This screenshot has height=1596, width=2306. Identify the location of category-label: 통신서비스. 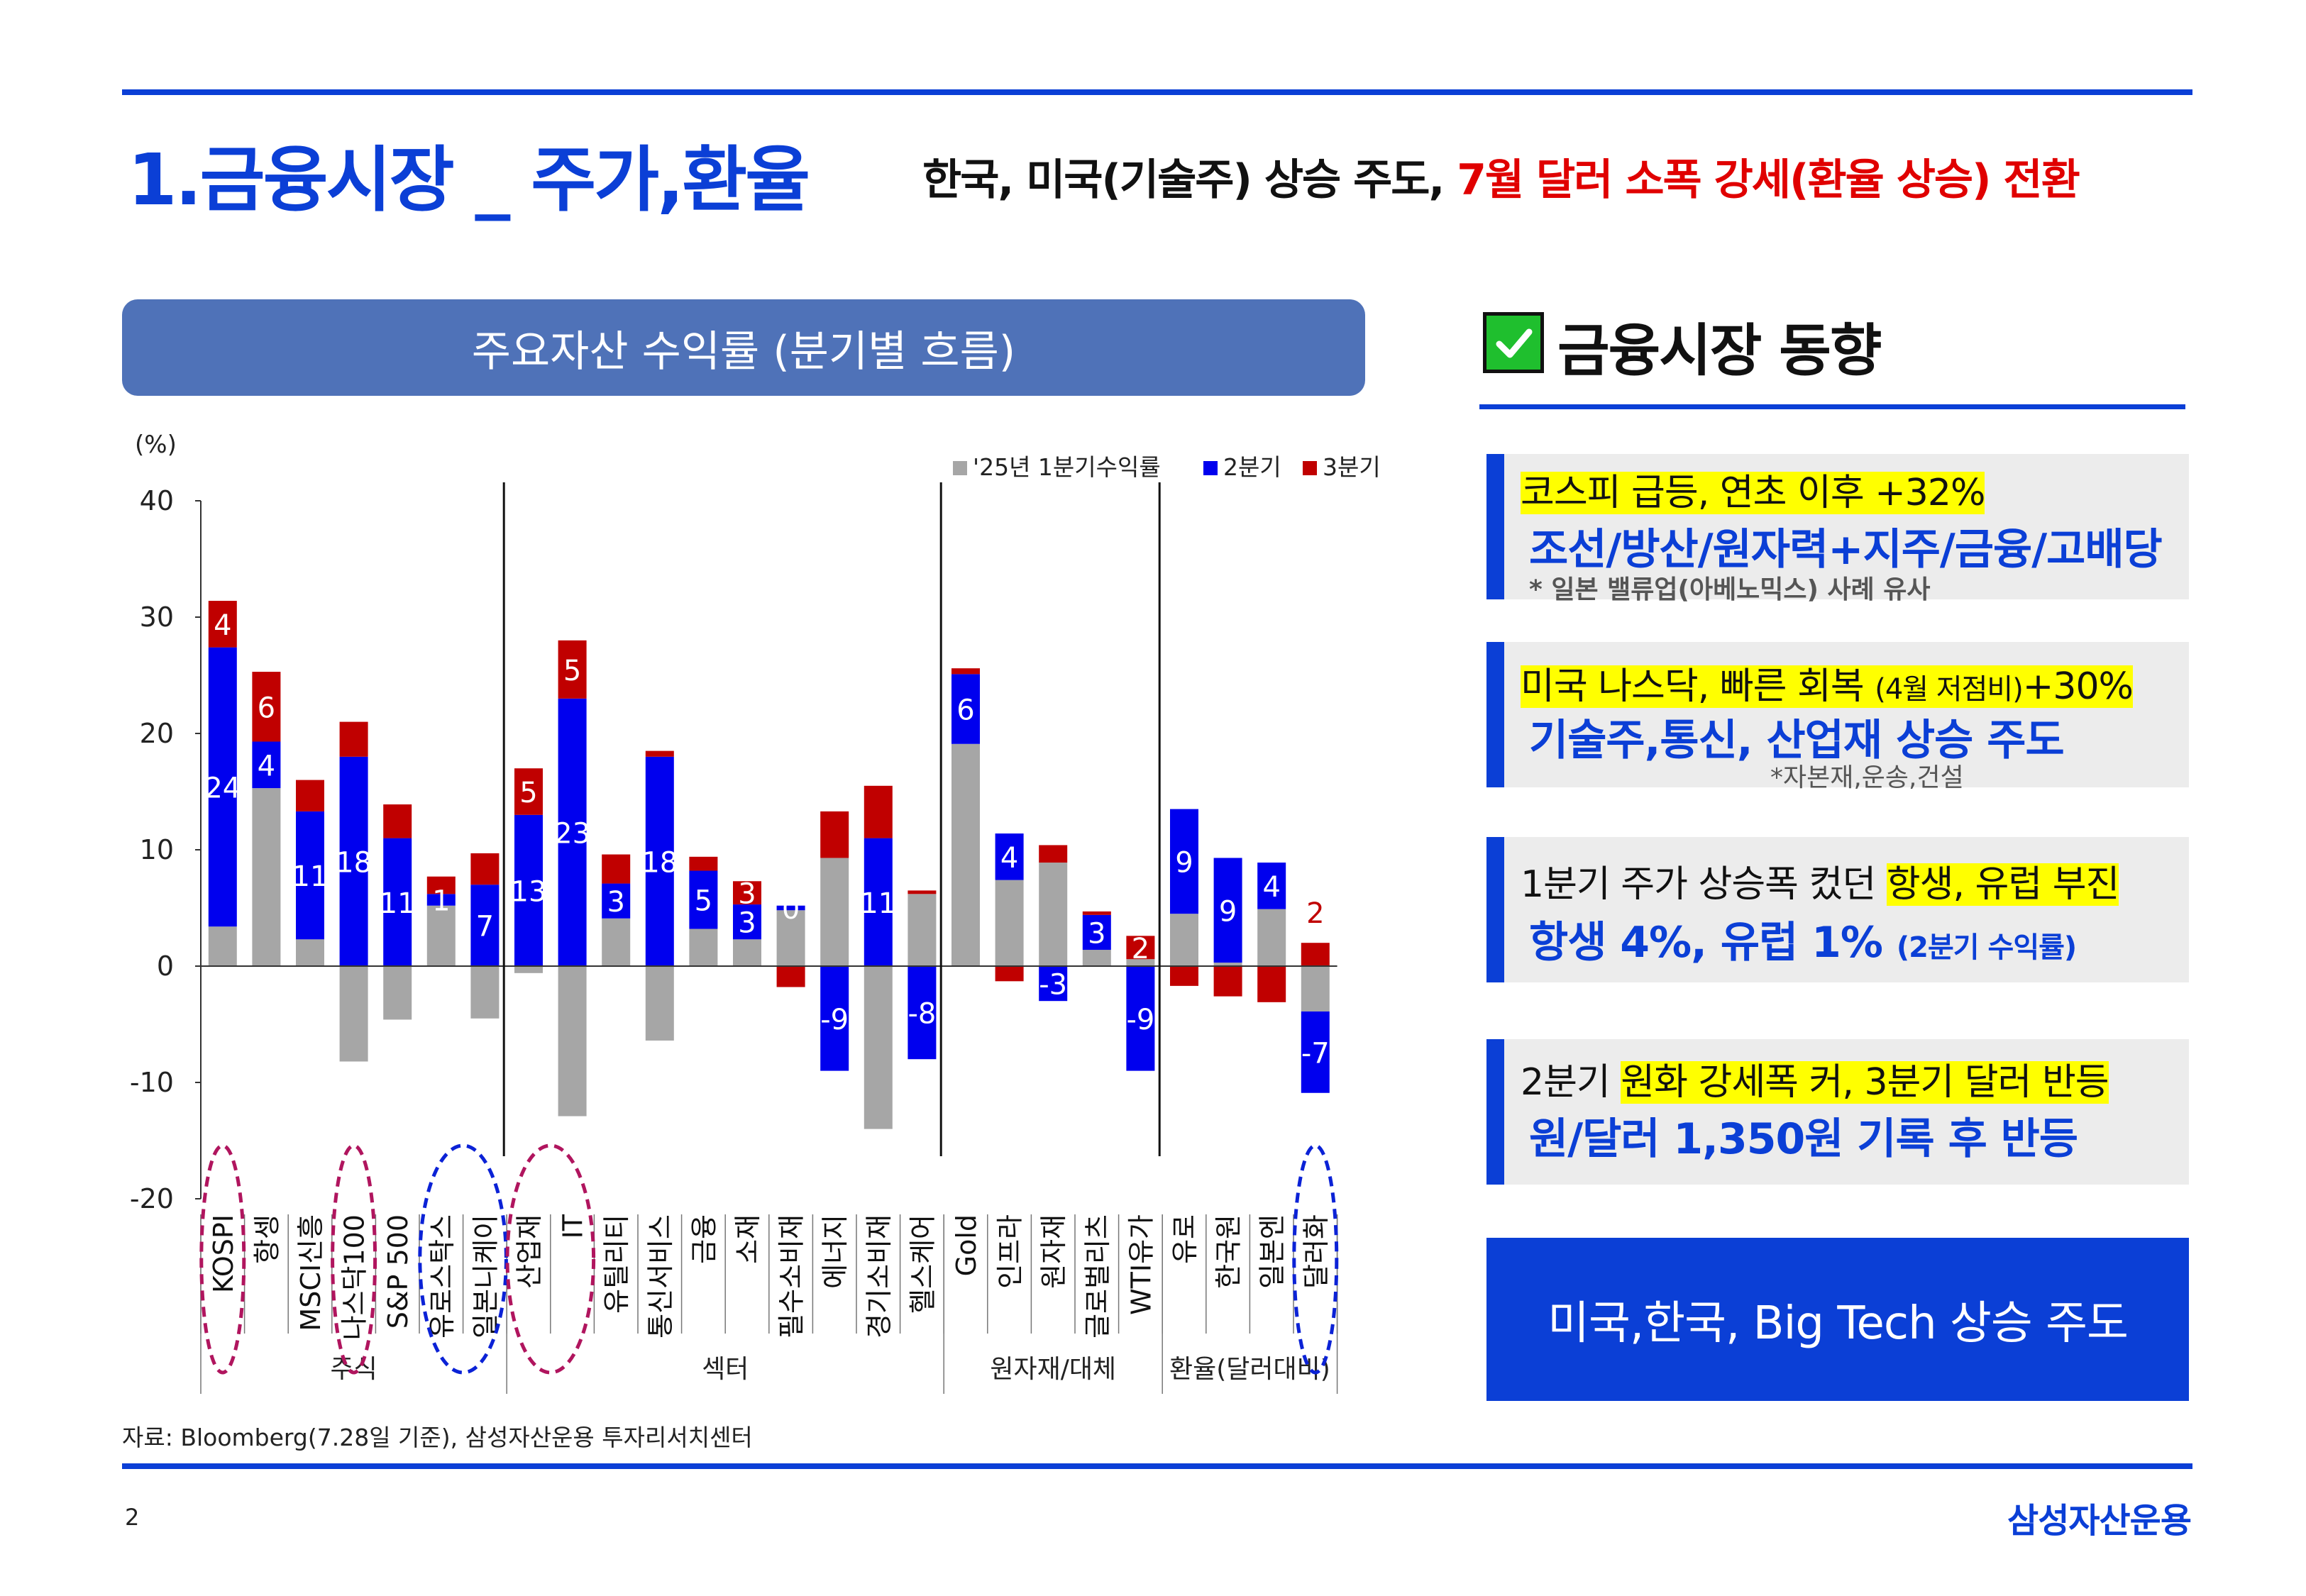
(661, 1276).